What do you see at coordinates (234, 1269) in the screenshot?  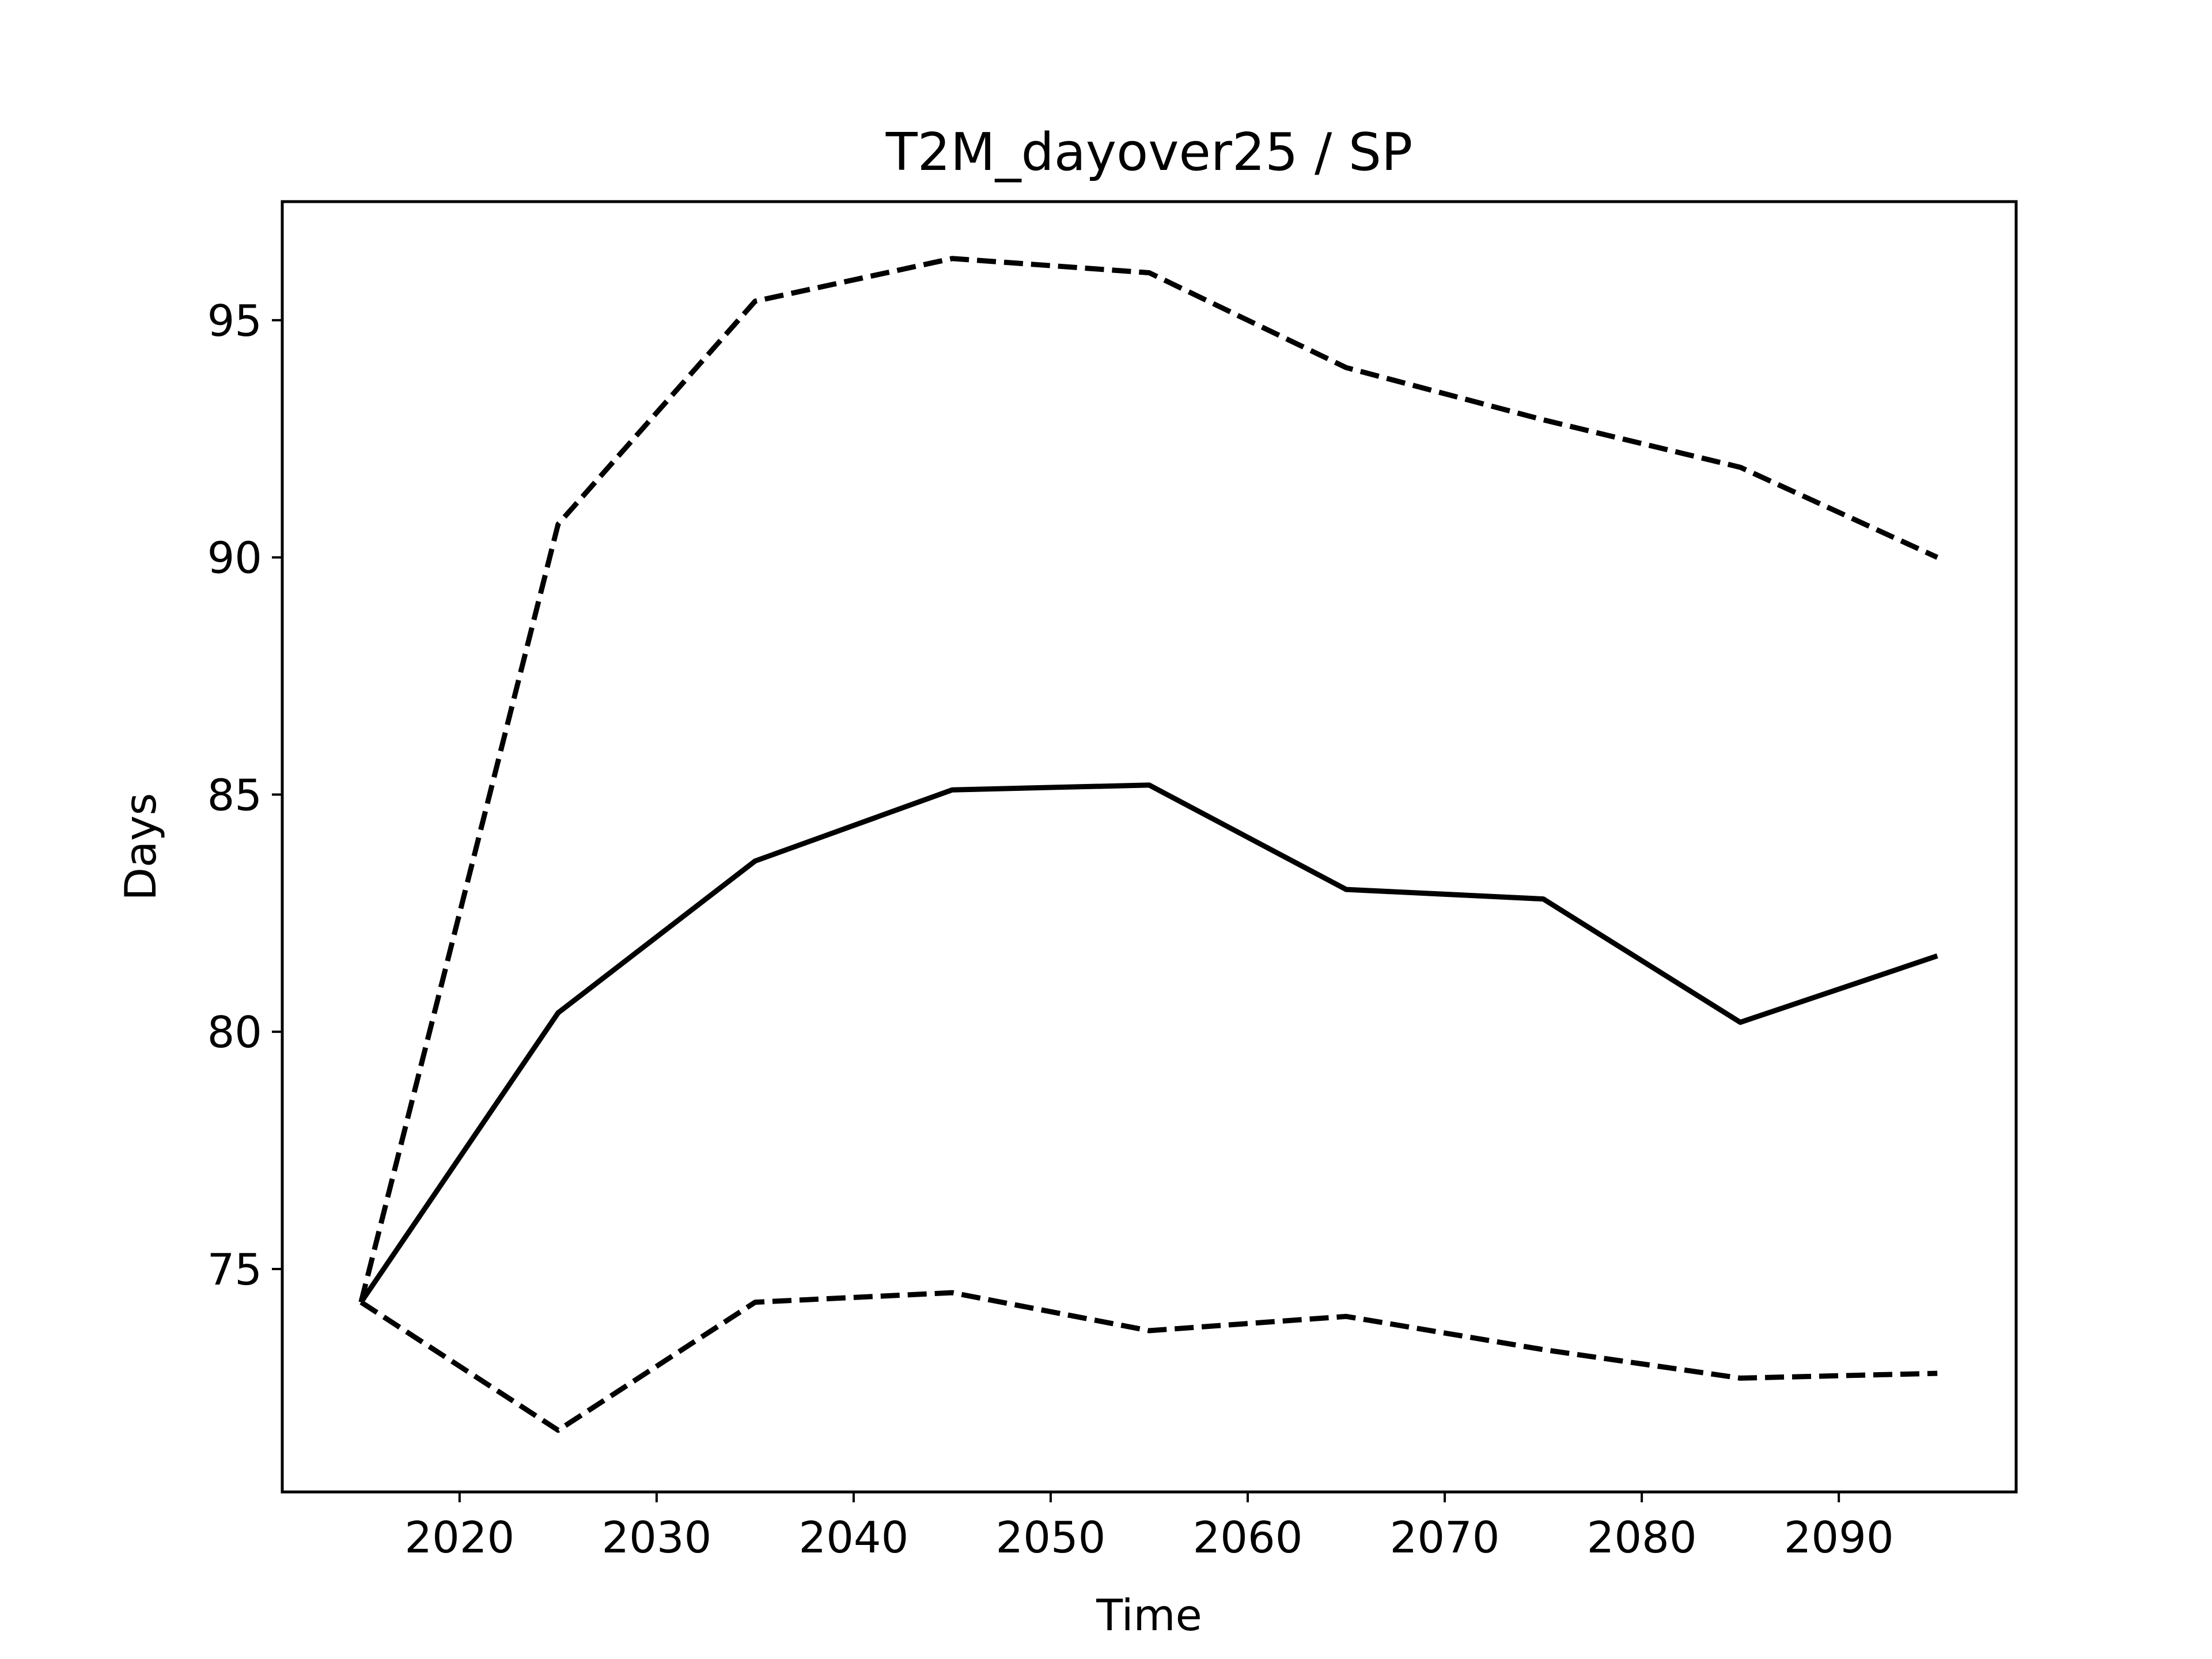 I see `y-tick-label: 75` at bounding box center [234, 1269].